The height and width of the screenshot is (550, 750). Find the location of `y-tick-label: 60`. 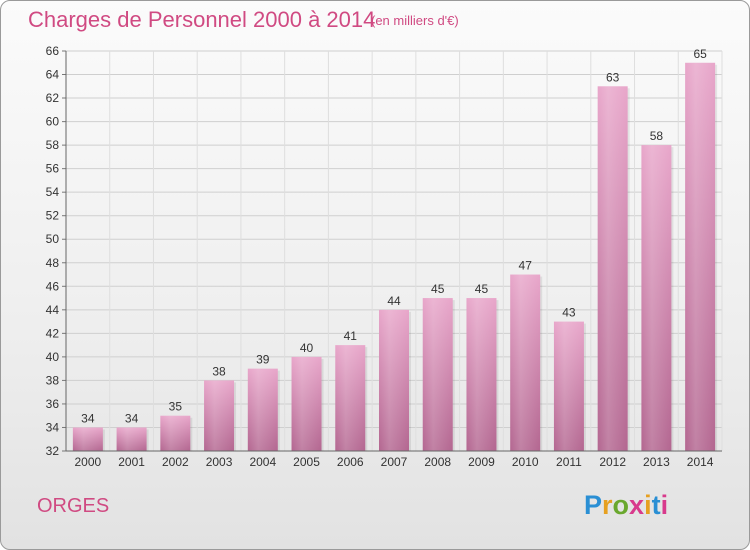

y-tick-label: 60 is located at coordinates (53, 122).